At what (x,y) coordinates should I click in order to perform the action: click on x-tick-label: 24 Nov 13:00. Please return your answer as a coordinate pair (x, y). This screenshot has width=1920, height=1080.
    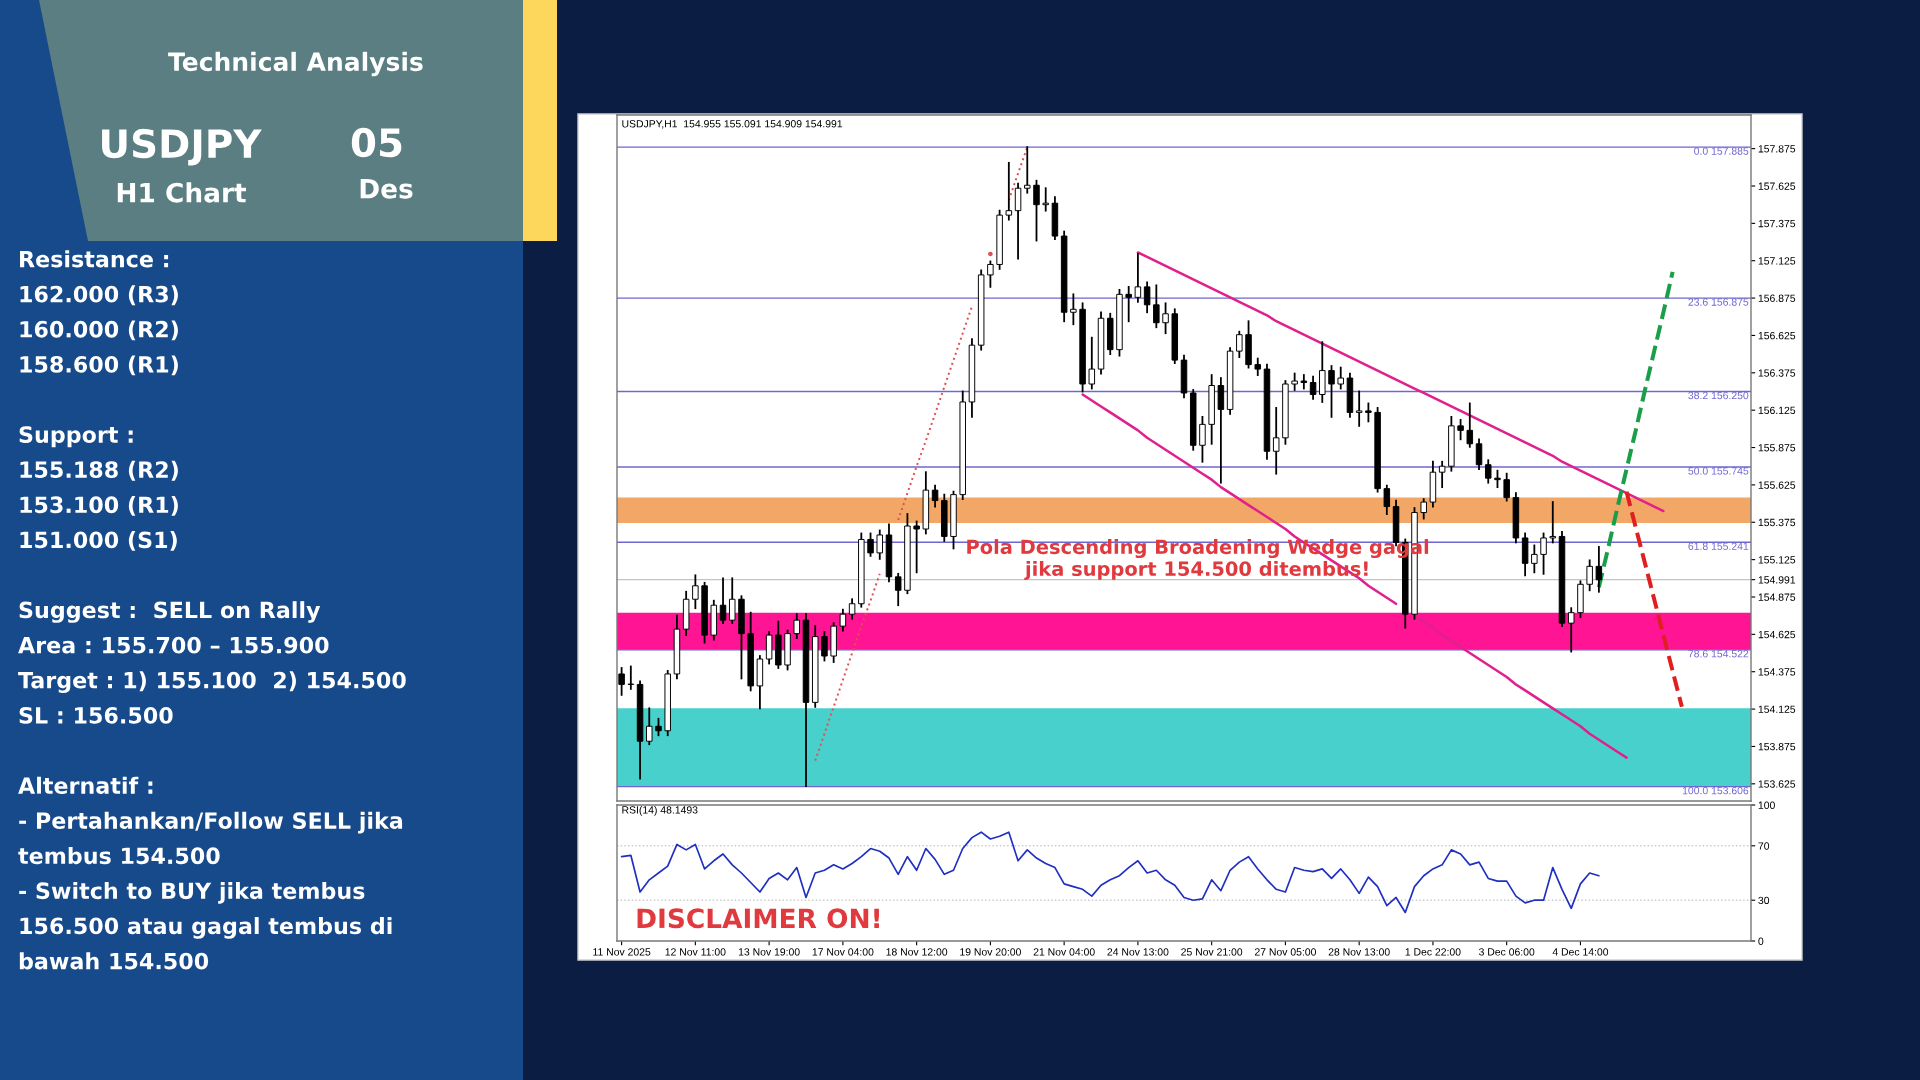
    Looking at the image, I should click on (1138, 952).